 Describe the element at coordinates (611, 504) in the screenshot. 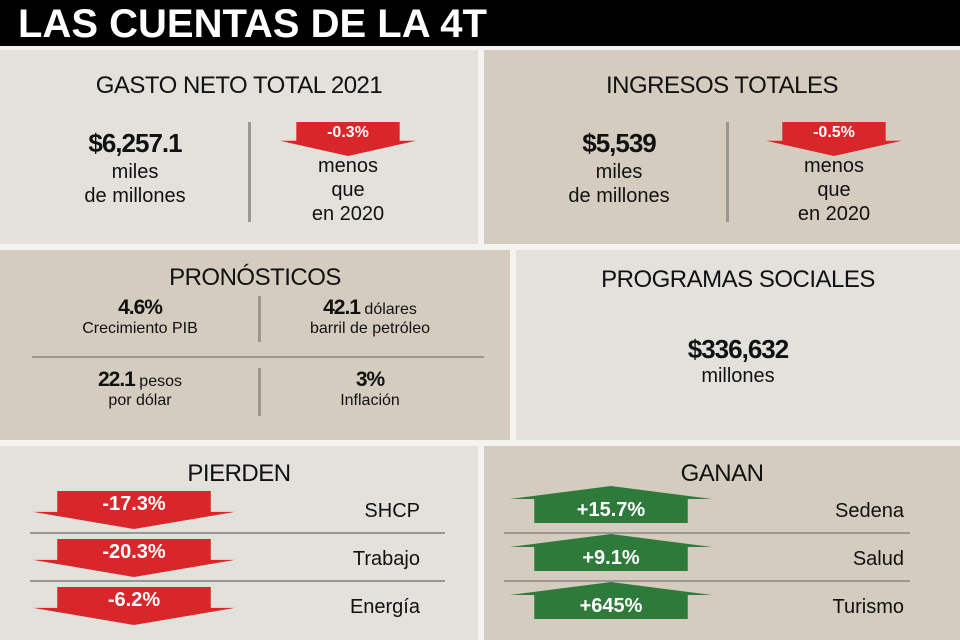

I see `gain-arrow: +15.7%` at that location.